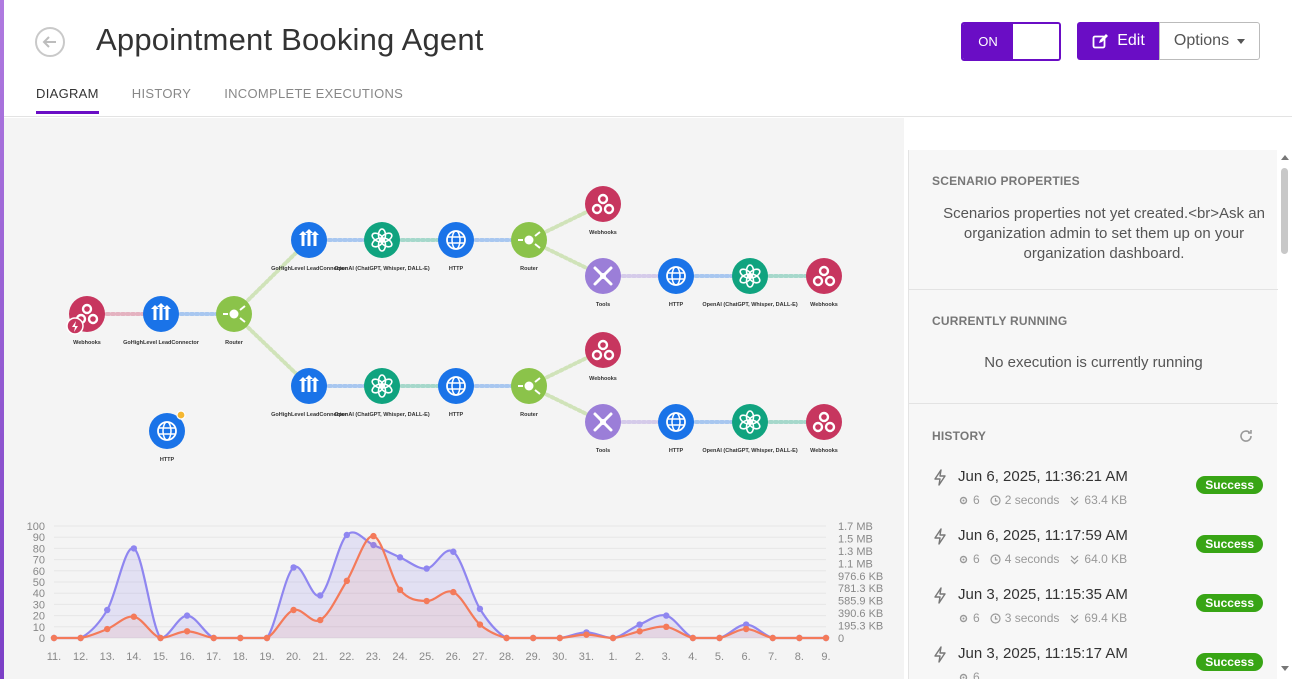 The width and height of the screenshot is (1292, 679). Describe the element at coordinates (1246, 436) in the screenshot. I see `refresh-icon` at that location.